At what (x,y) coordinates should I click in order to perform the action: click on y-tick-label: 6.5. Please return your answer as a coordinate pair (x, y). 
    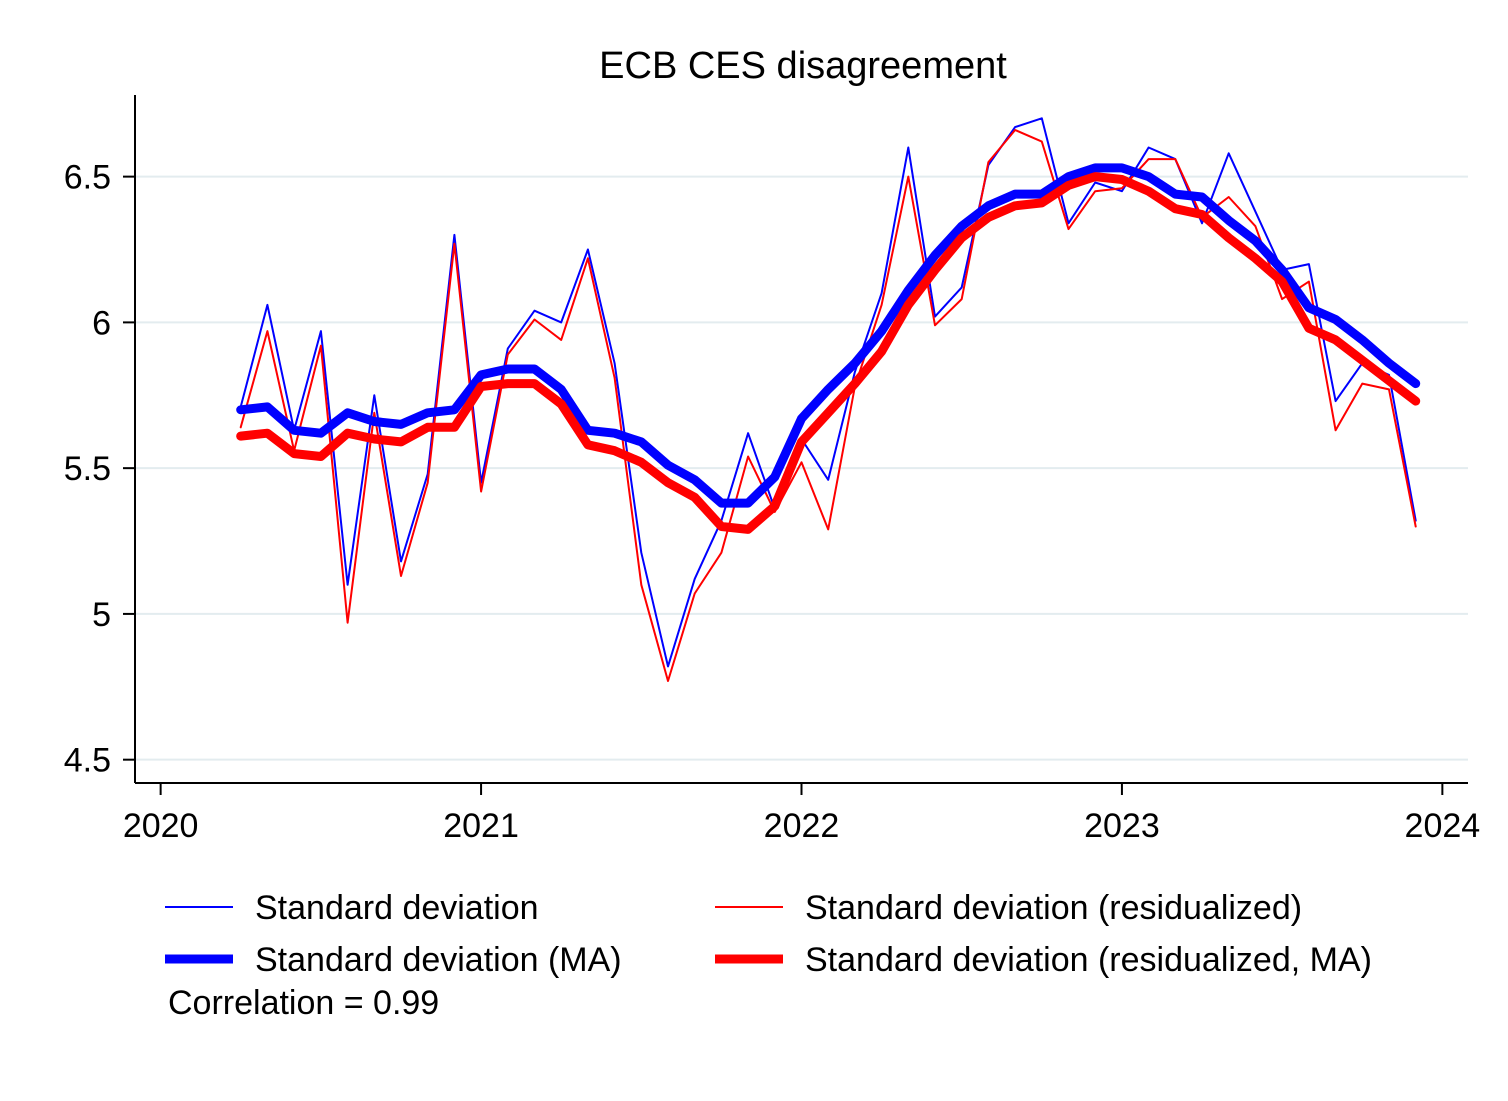
    Looking at the image, I should click on (87, 178).